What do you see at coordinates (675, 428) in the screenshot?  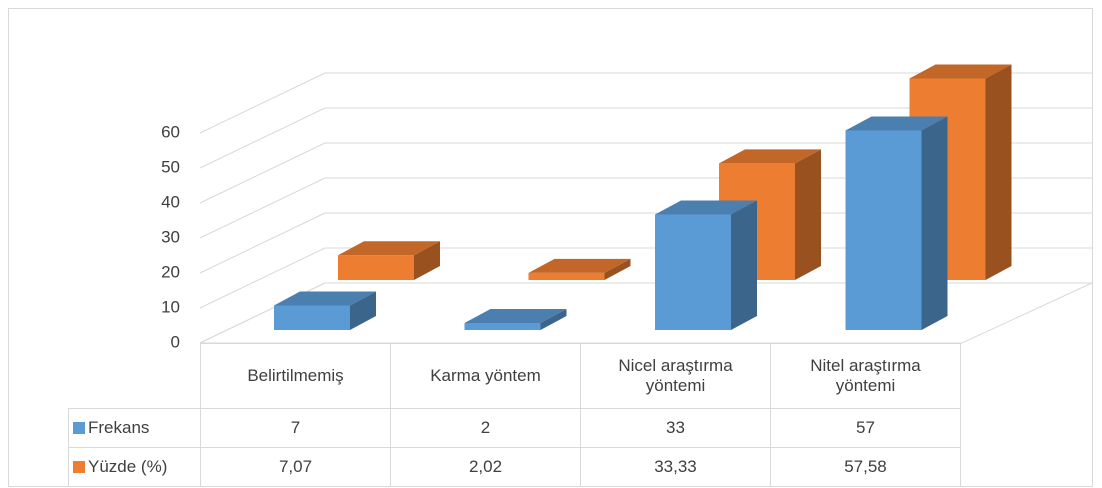 I see `value-cell: 33` at bounding box center [675, 428].